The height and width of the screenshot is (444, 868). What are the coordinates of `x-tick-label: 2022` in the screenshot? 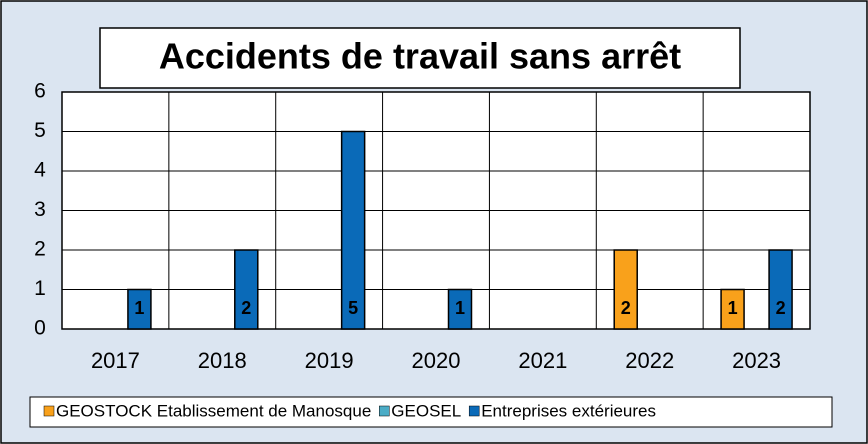 It's located at (649, 360).